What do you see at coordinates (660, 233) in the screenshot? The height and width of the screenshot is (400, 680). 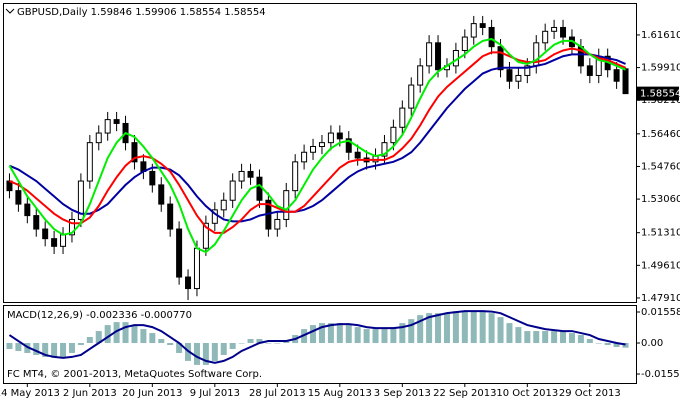 I see `y-tick-label: 1.51310` at bounding box center [660, 233].